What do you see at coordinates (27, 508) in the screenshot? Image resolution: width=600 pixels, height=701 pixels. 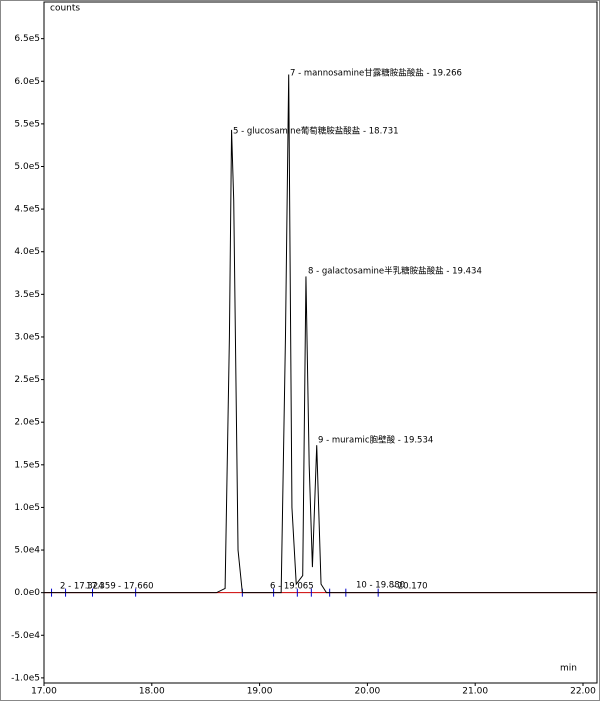 I see `y-tick-label: 1.0e5` at bounding box center [27, 508].